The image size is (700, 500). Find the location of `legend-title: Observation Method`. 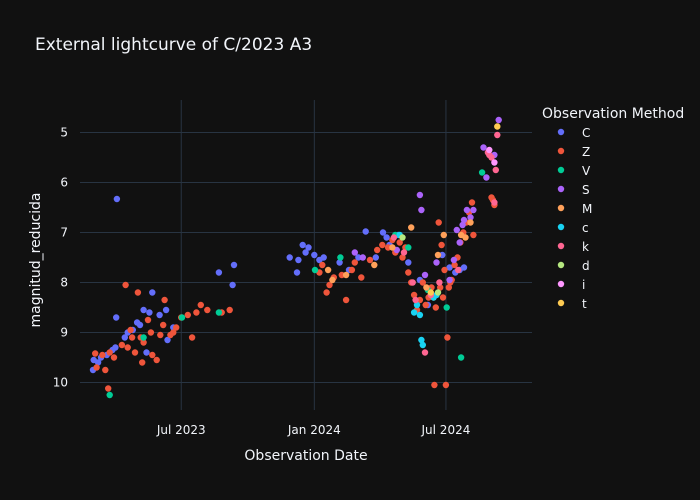

legend-title: Observation Method is located at coordinates (613, 114).